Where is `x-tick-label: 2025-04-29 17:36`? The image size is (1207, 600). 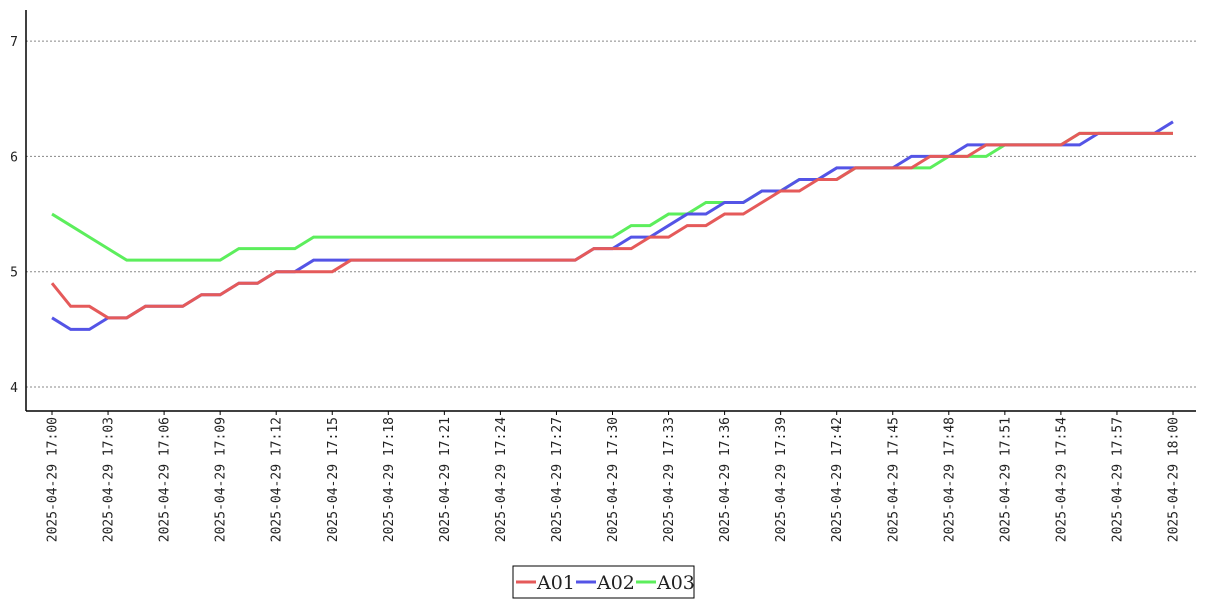
x-tick-label: 2025-04-29 17:36 is located at coordinates (725, 479).